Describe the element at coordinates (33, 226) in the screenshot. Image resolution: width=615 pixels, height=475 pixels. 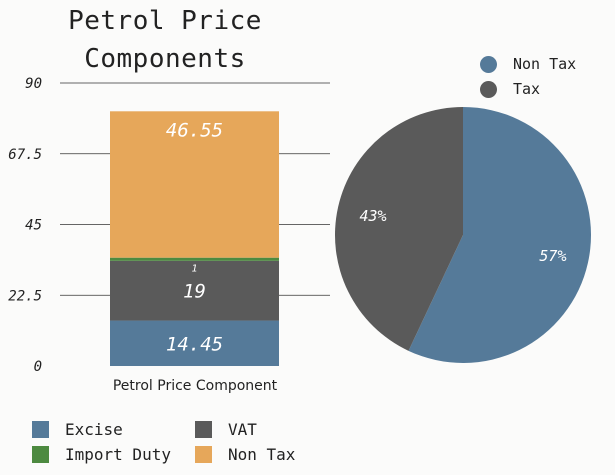
I see `y-tick-label: 45` at that location.